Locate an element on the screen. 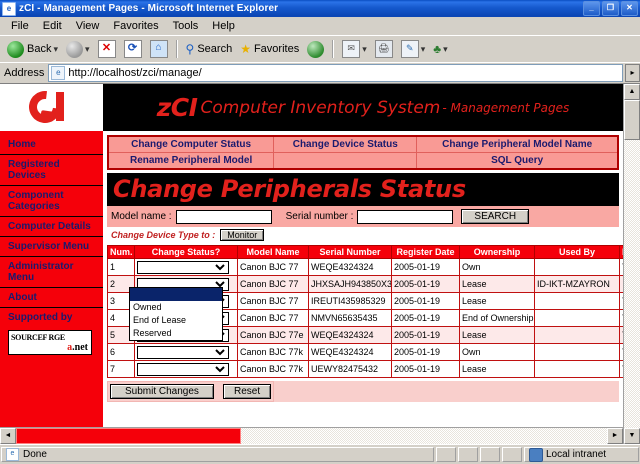  status-dropdown-open-list: Owned End of Lease Reserved is located at coordinates (176, 314).